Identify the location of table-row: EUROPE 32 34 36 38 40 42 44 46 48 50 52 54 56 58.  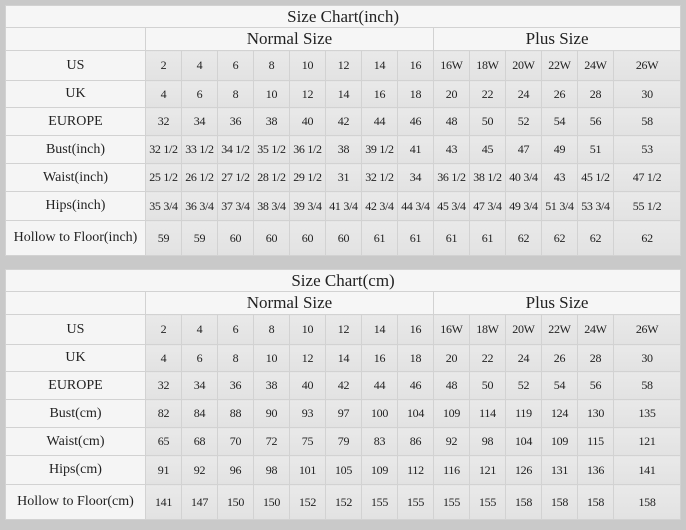
(343, 121).